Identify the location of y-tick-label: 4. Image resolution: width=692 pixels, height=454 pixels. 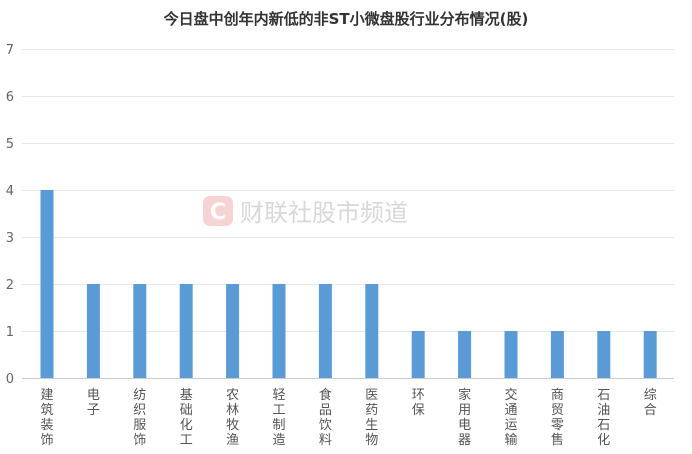
(10, 191).